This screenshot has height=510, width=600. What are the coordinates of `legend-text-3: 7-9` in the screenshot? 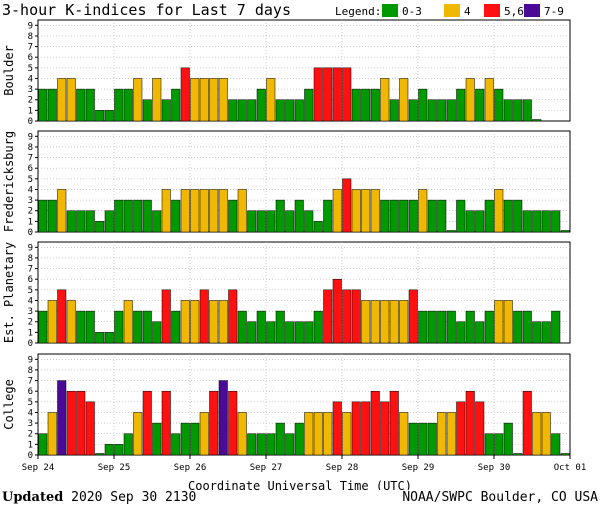 It's located at (554, 11).